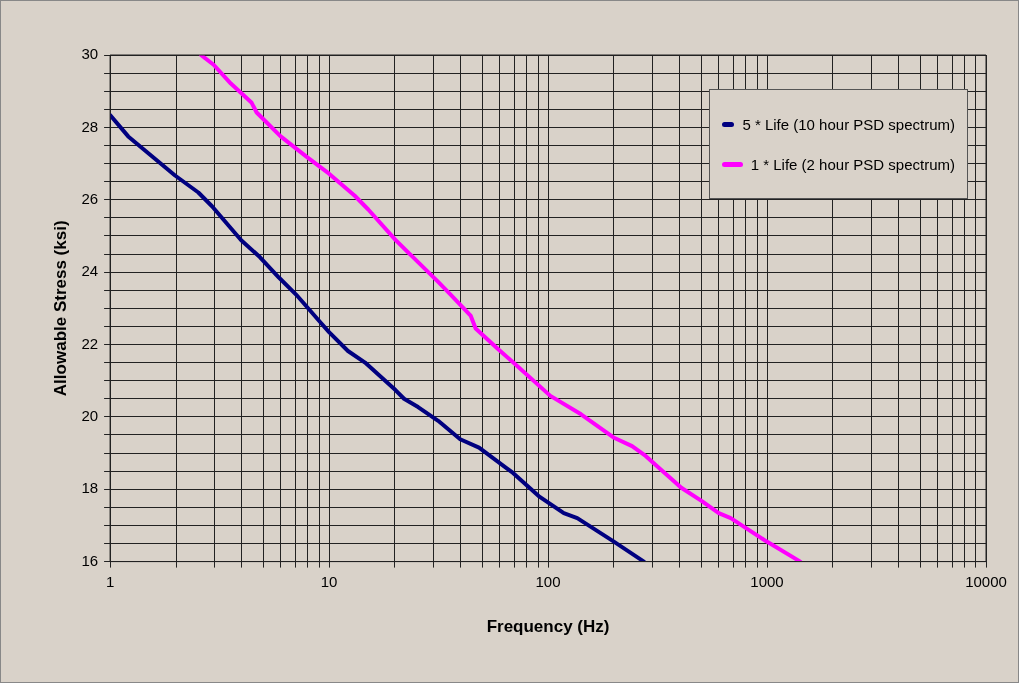  Describe the element at coordinates (548, 581) in the screenshot. I see `x-tick-label: 100` at that location.